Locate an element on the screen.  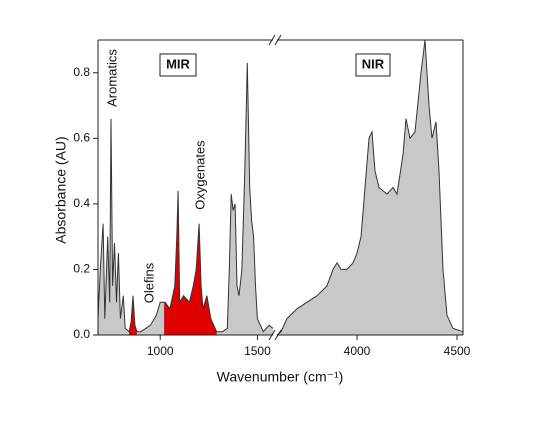
annotation: Oxygenates is located at coordinates (199, 175).